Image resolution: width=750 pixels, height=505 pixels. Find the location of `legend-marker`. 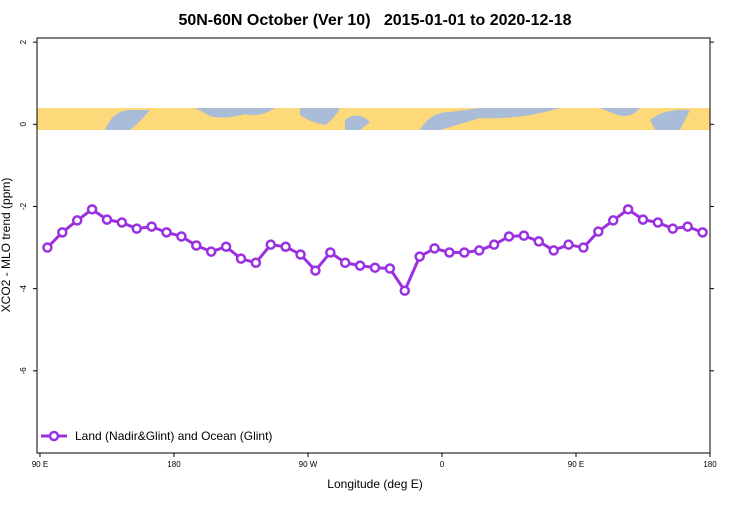

legend-marker is located at coordinates (54, 436).